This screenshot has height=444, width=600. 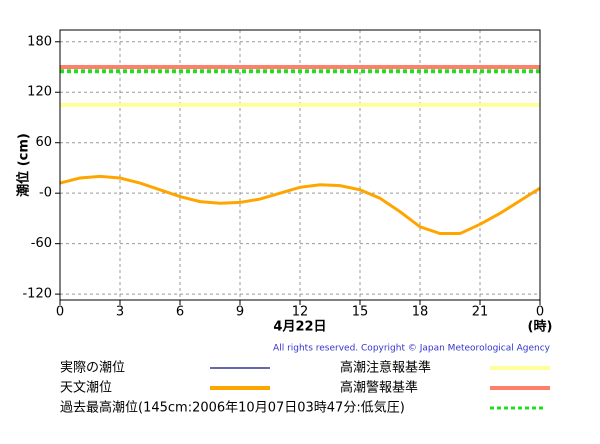 What do you see at coordinates (232, 408) in the screenshot?
I see `legend-label: 過去最高潮位(145cm:2006年10月07日03時47分:低気圧)` at bounding box center [232, 408].